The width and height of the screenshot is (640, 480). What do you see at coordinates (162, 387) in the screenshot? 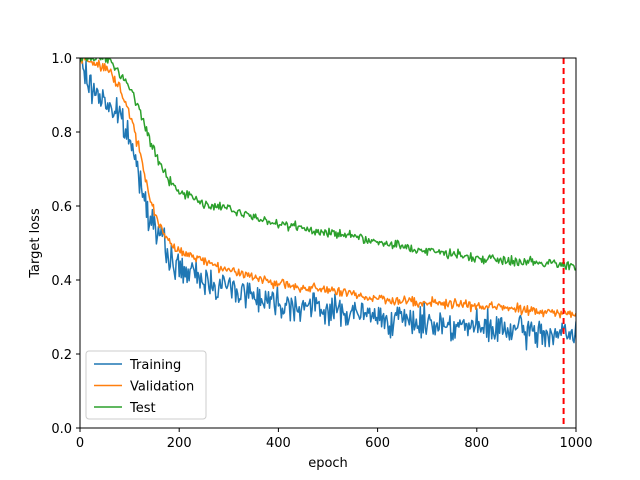
I see `legend-label-validation: Validation` at bounding box center [162, 387].